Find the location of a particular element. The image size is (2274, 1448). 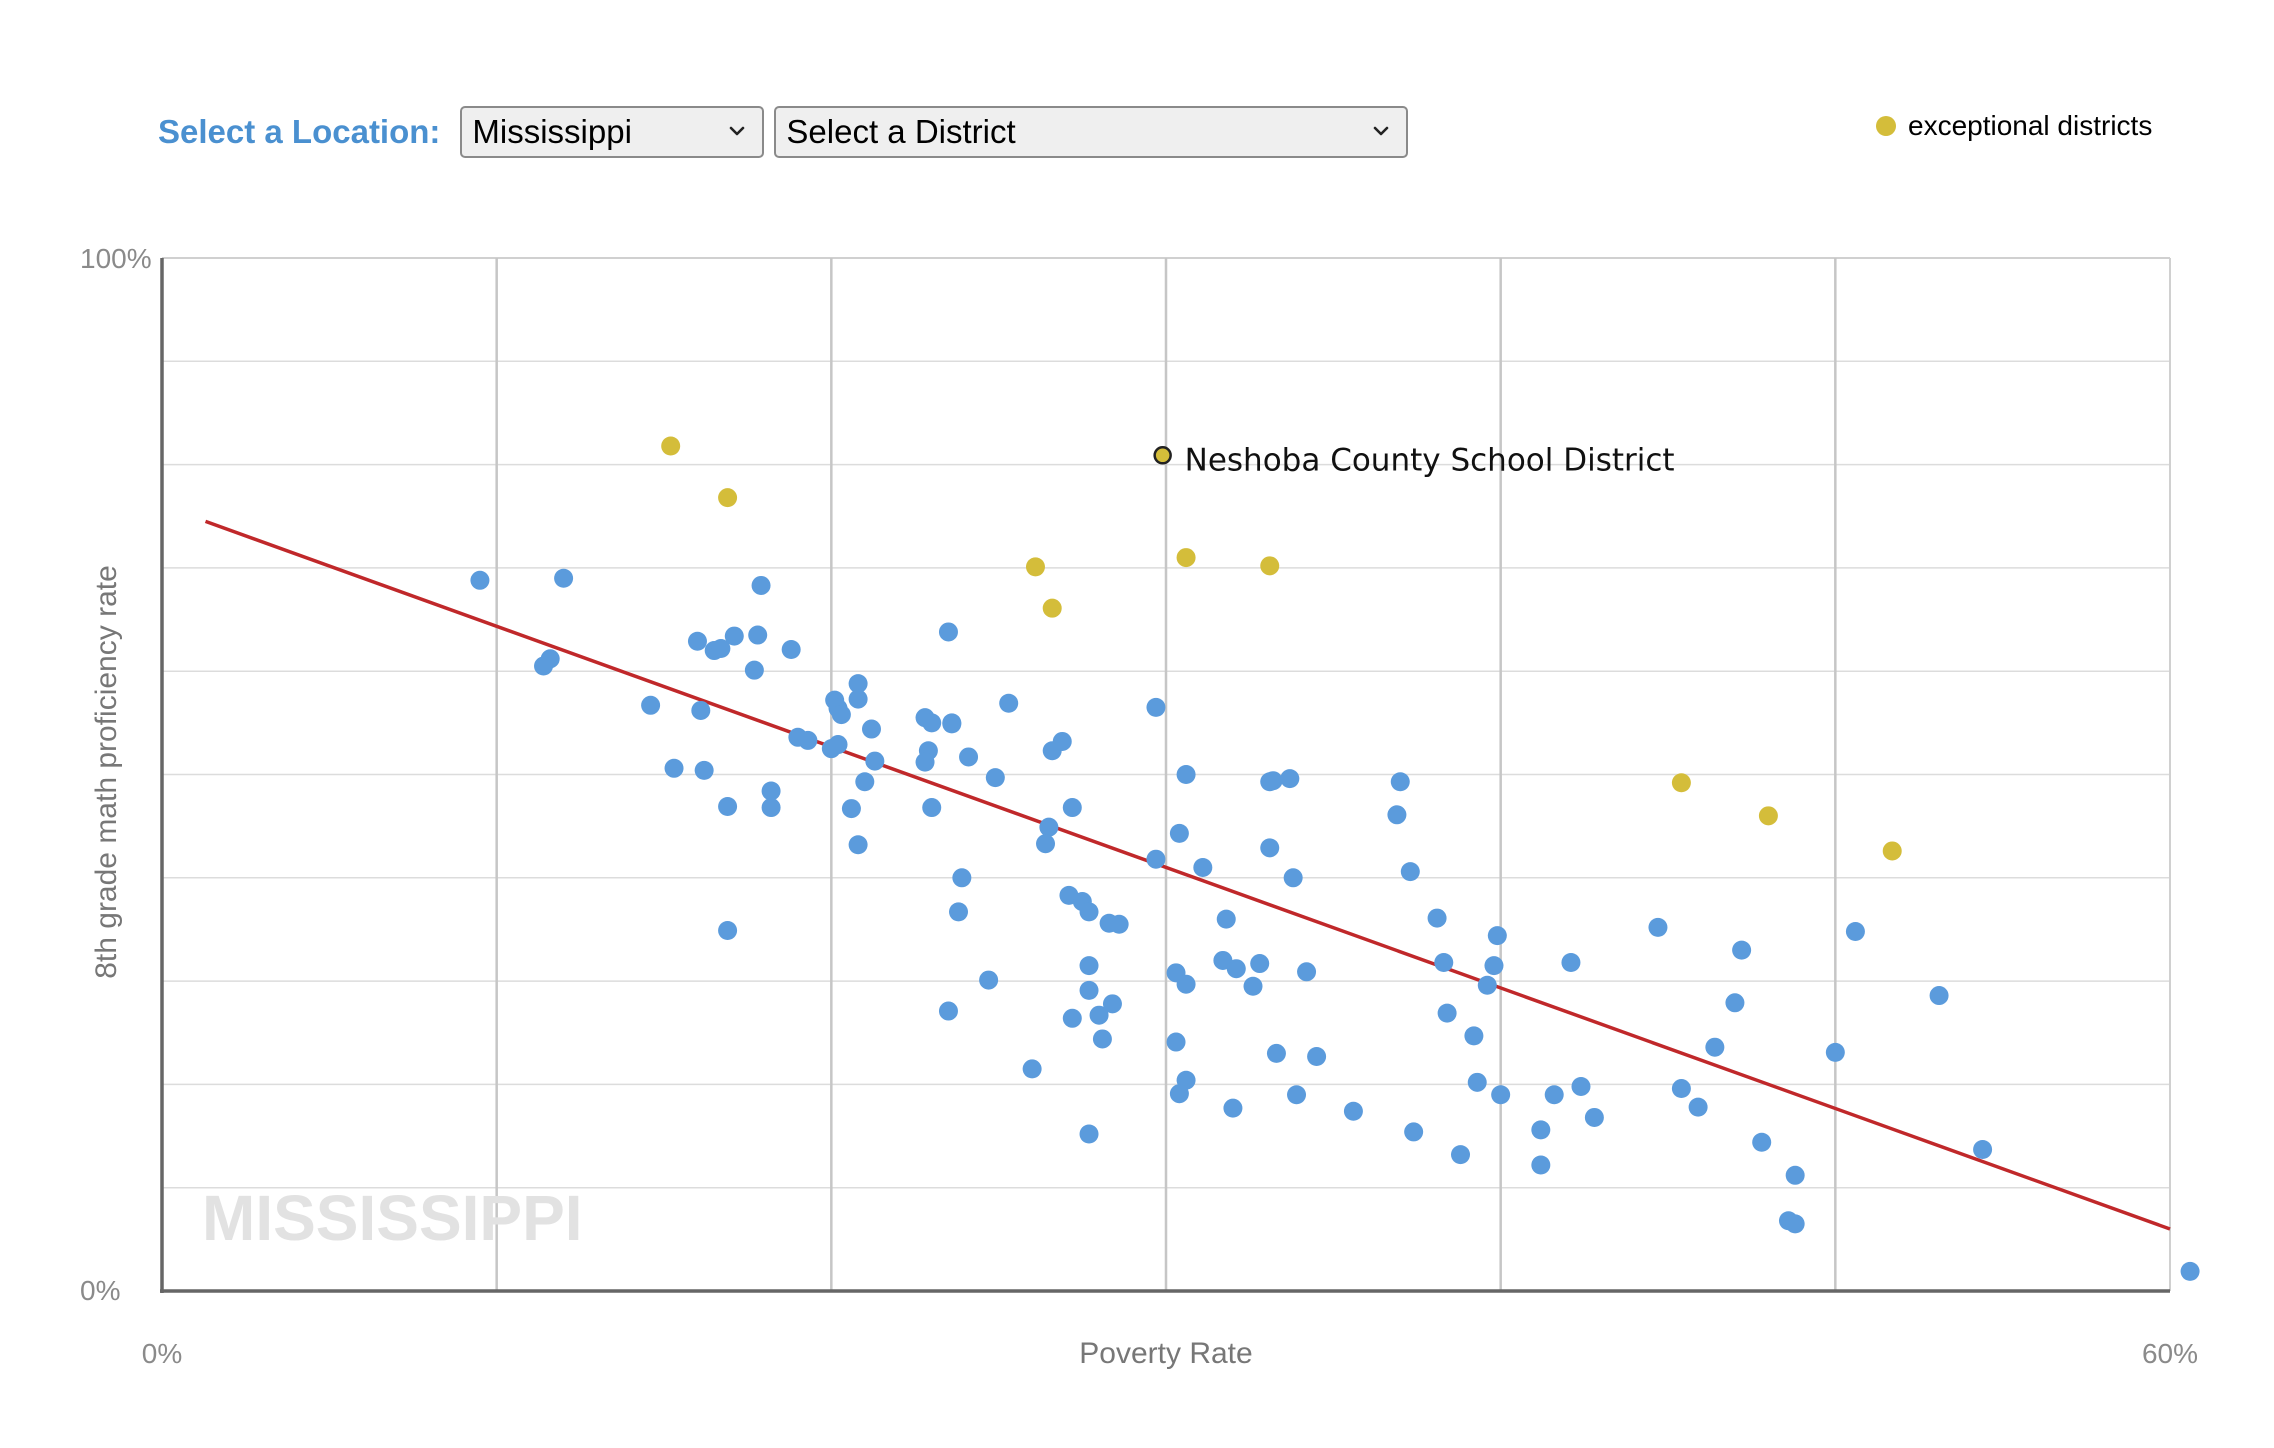

highlighted-district-point is located at coordinates (1162, 455).